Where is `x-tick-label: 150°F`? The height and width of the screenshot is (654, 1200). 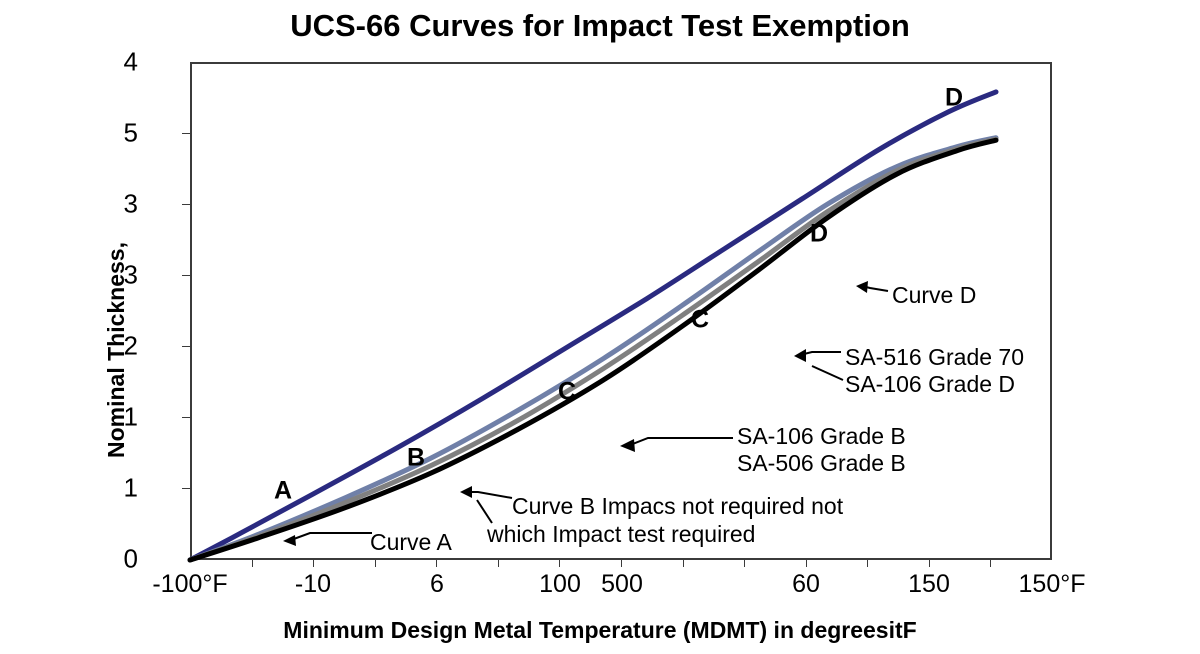
x-tick-label: 150°F is located at coordinates (1052, 584).